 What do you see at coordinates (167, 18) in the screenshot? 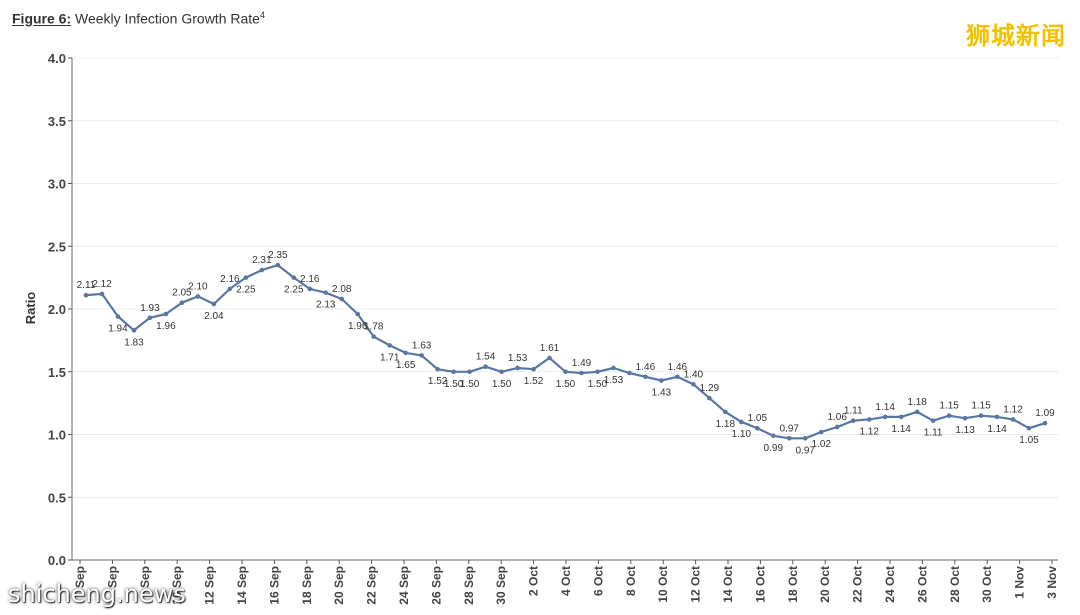
I see `figure-title-text: Weekly Infection Growth Rate` at bounding box center [167, 18].